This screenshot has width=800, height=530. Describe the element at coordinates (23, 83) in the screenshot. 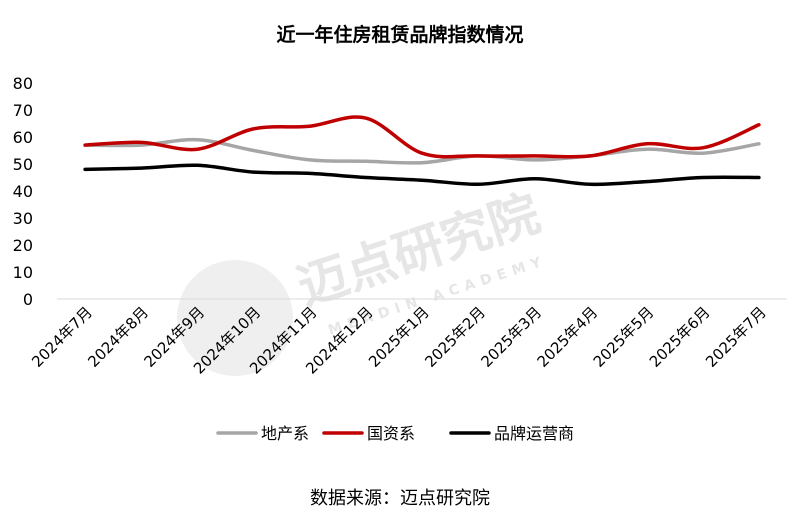

I see `y-tick-label: 80` at that location.